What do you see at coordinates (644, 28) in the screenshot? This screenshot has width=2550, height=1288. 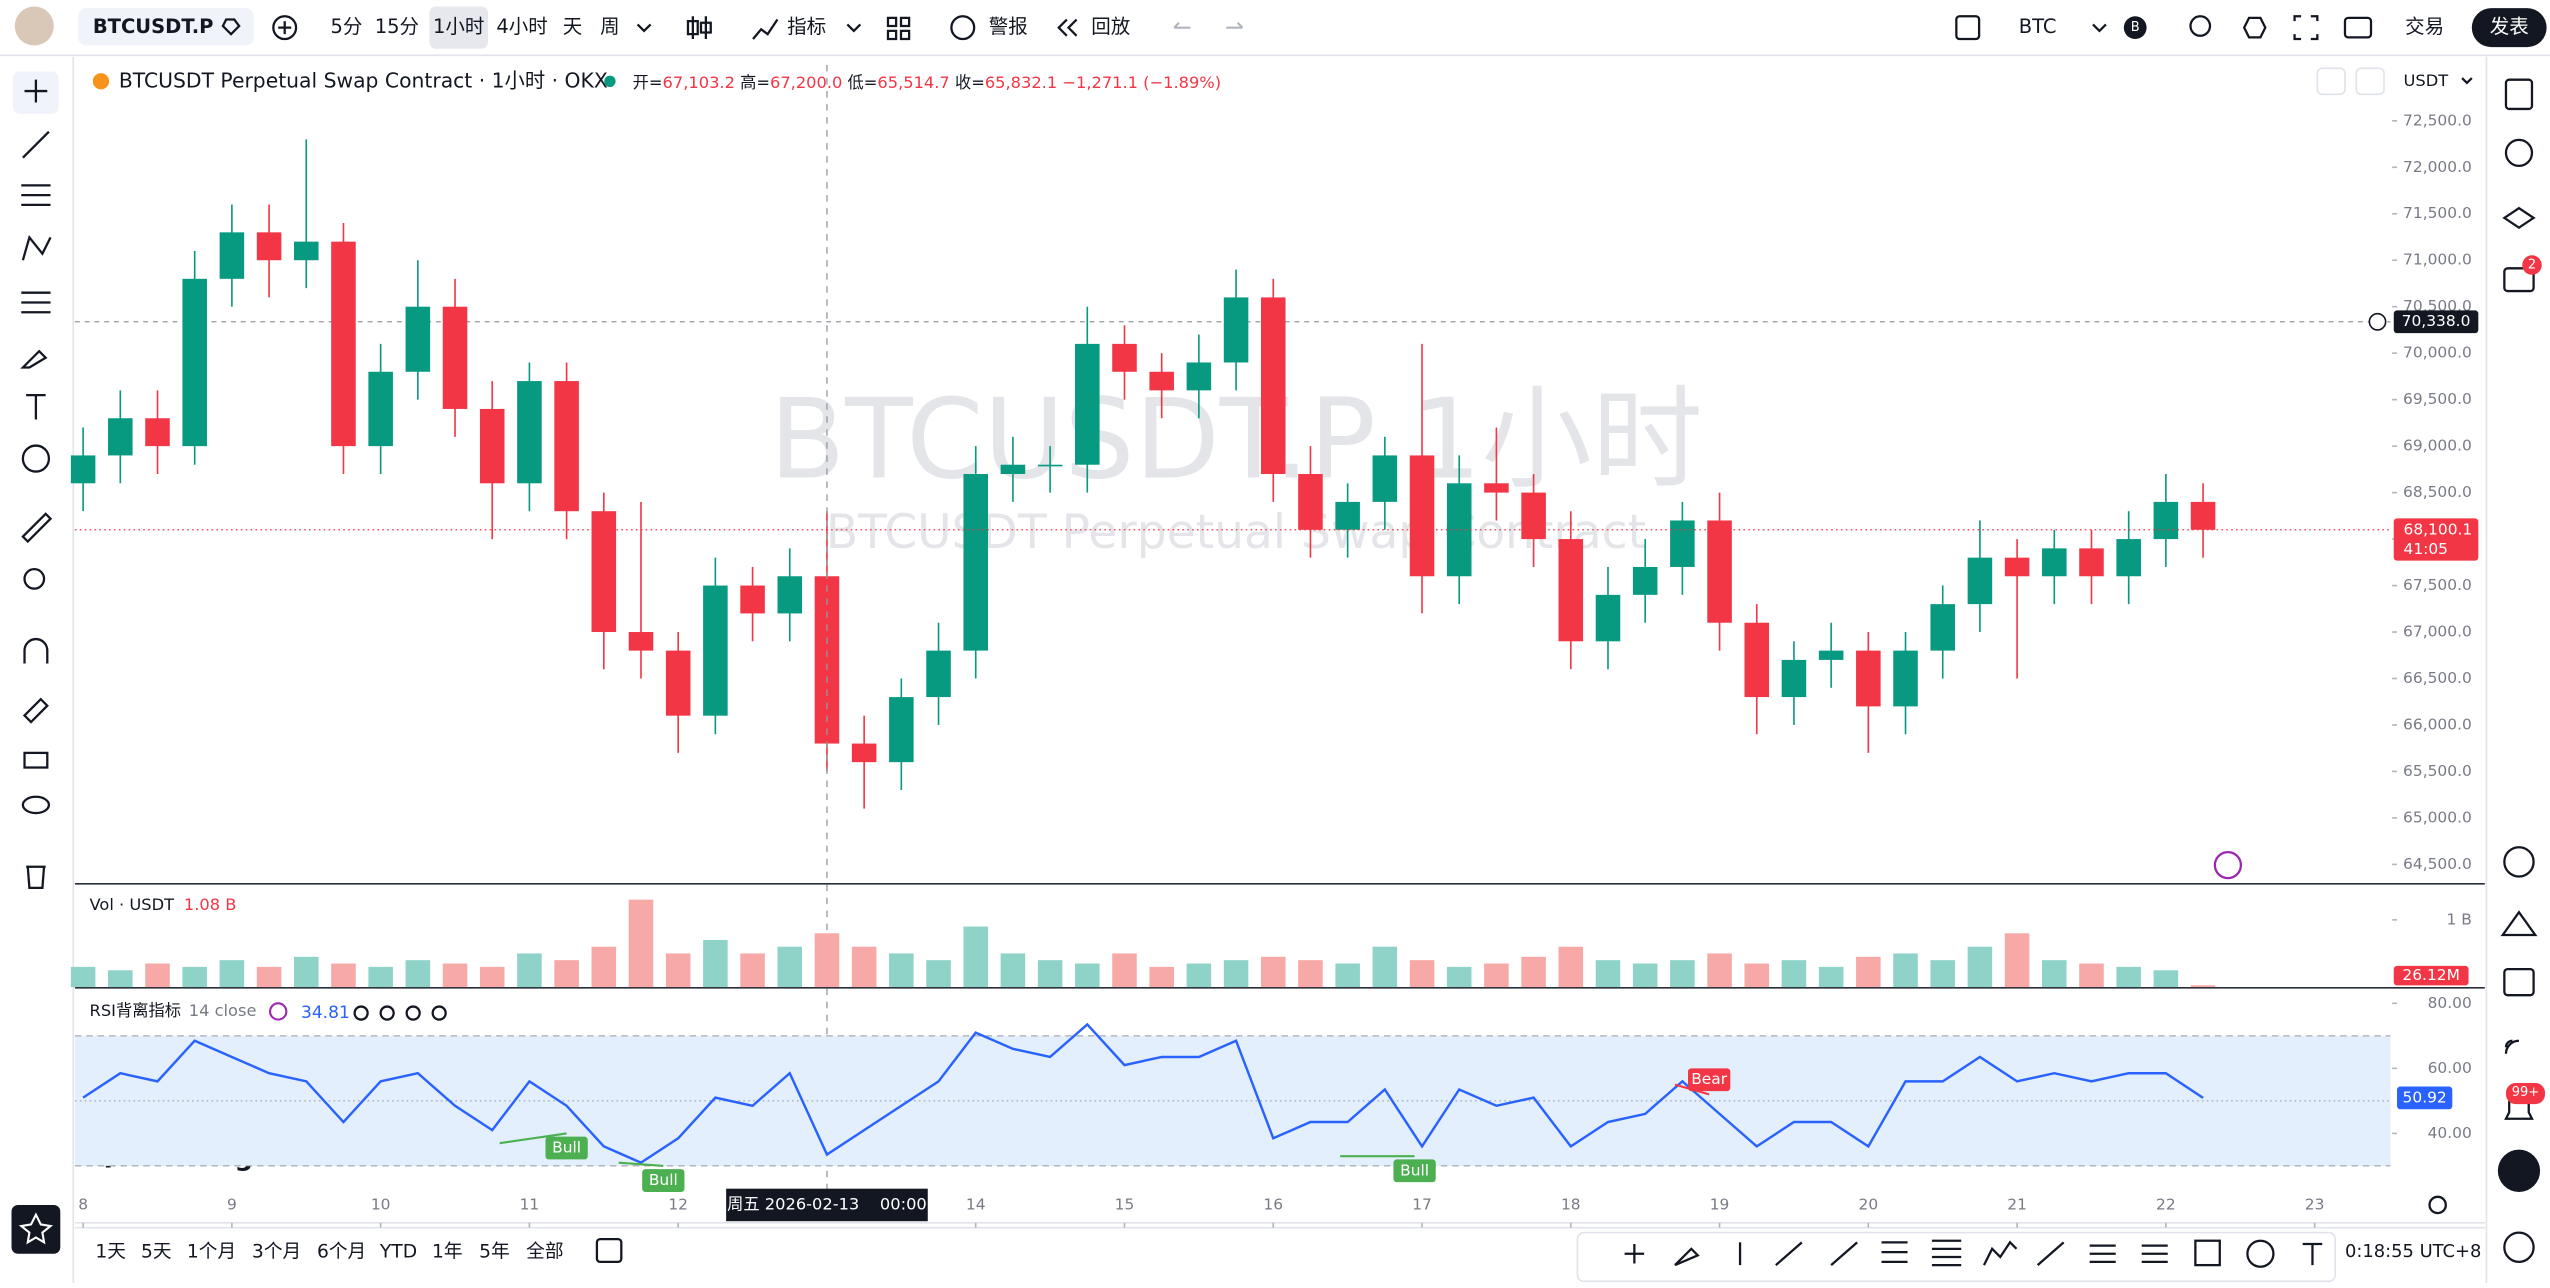 I see `interval-dropdown` at bounding box center [644, 28].